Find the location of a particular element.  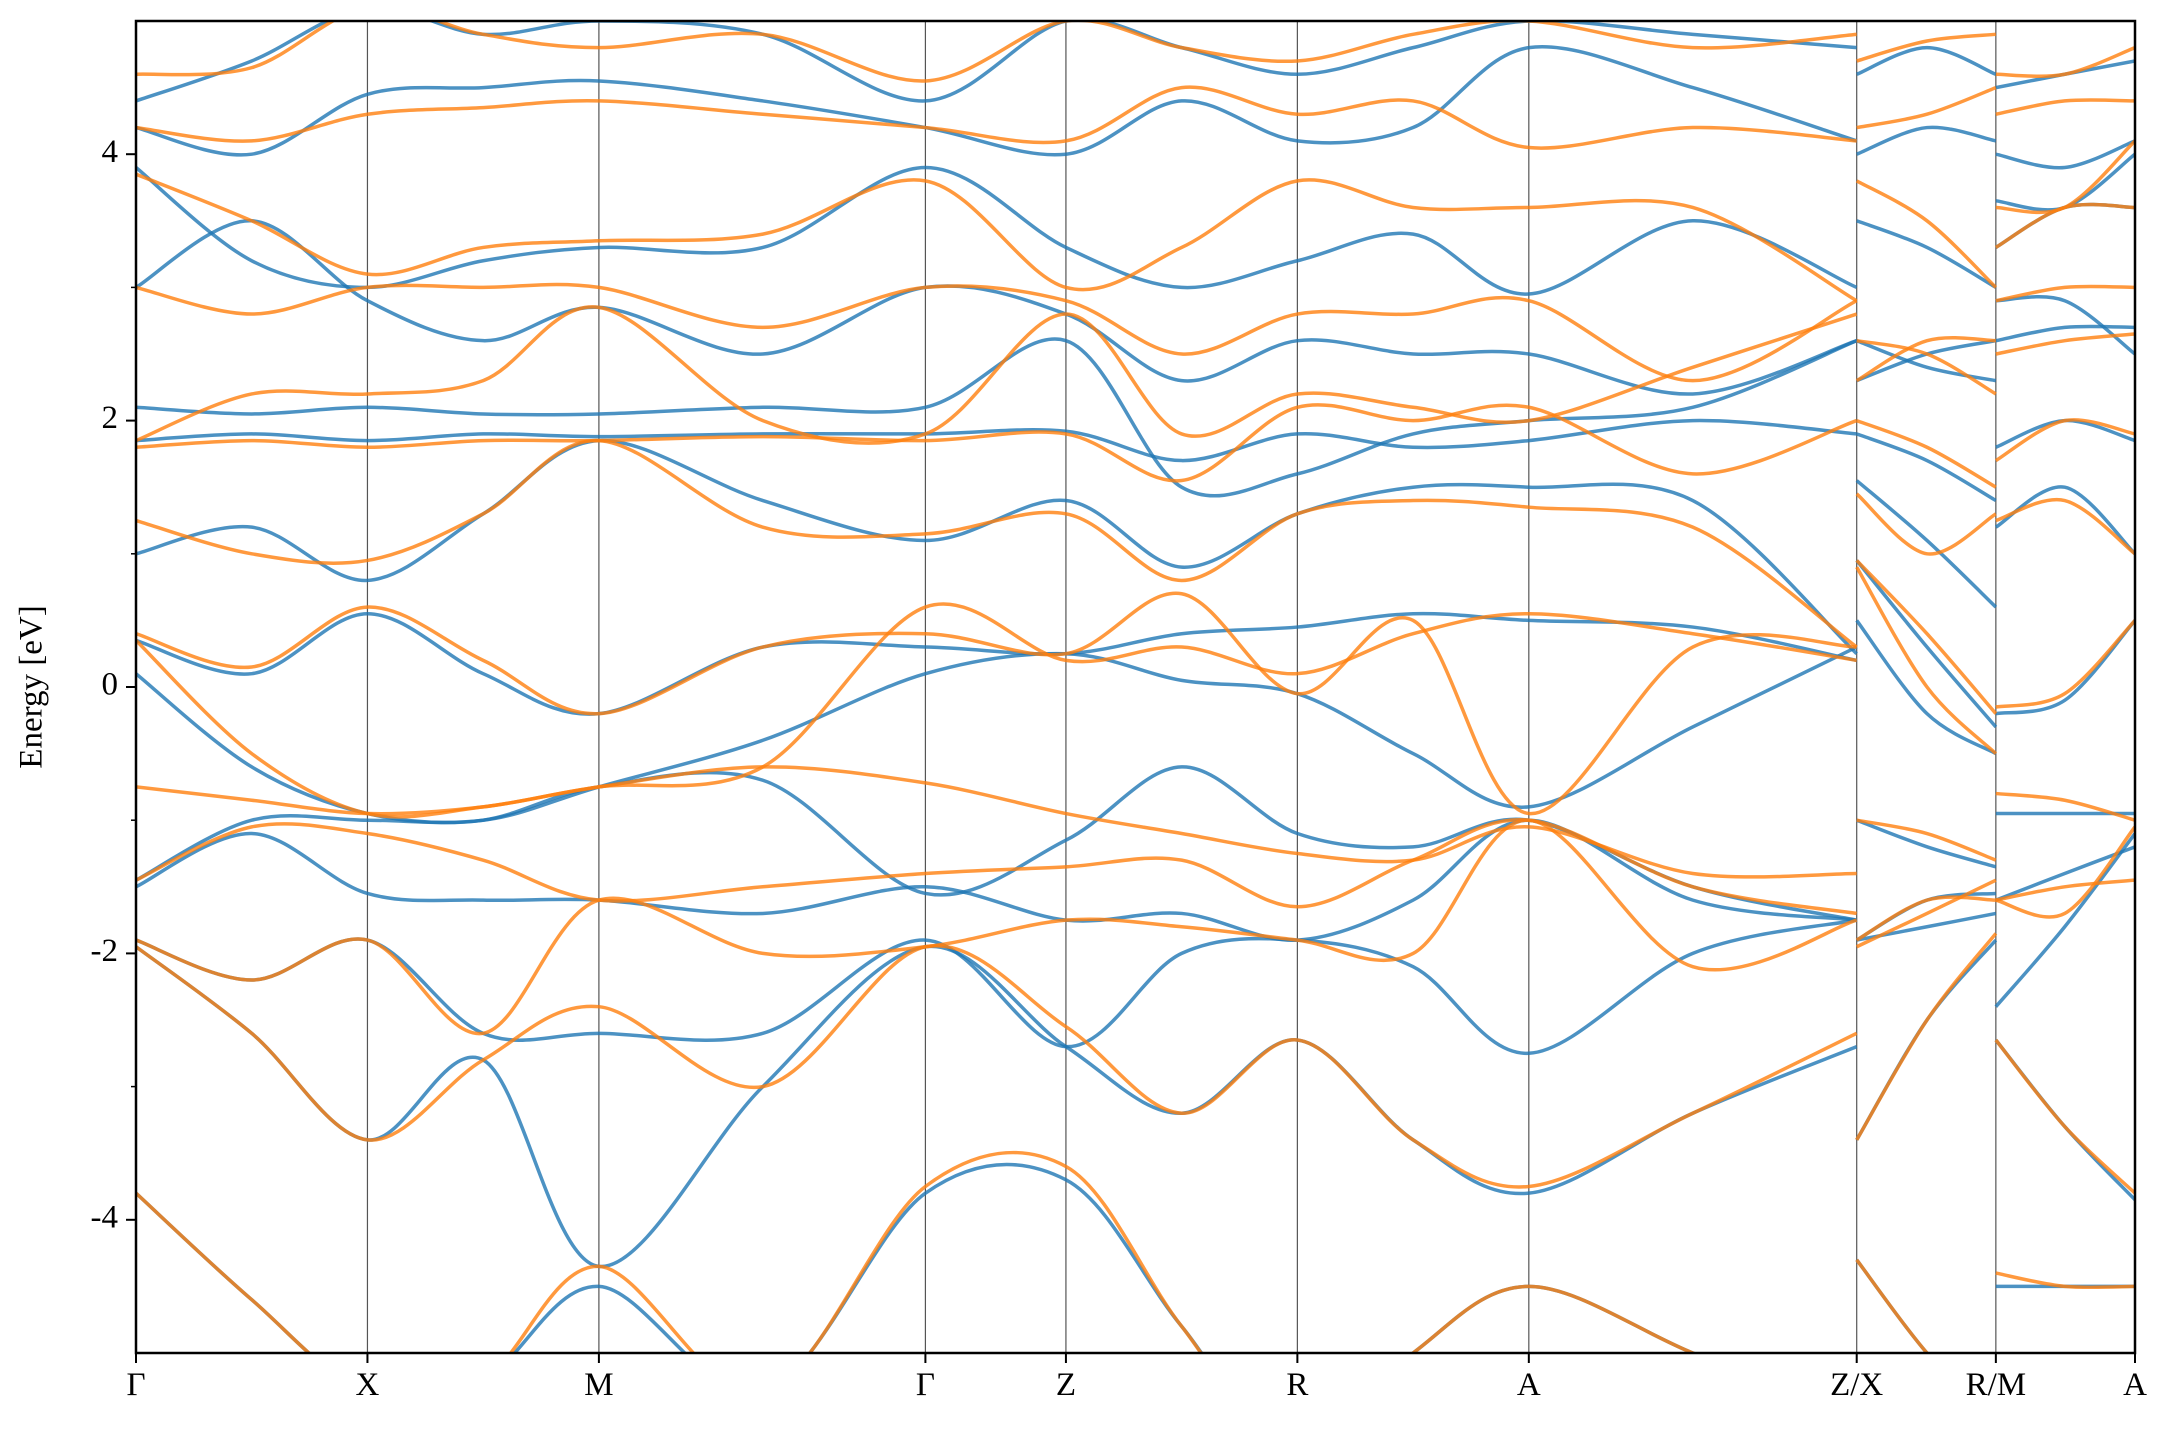

y-tick-label: -2 is located at coordinates (105, 951).